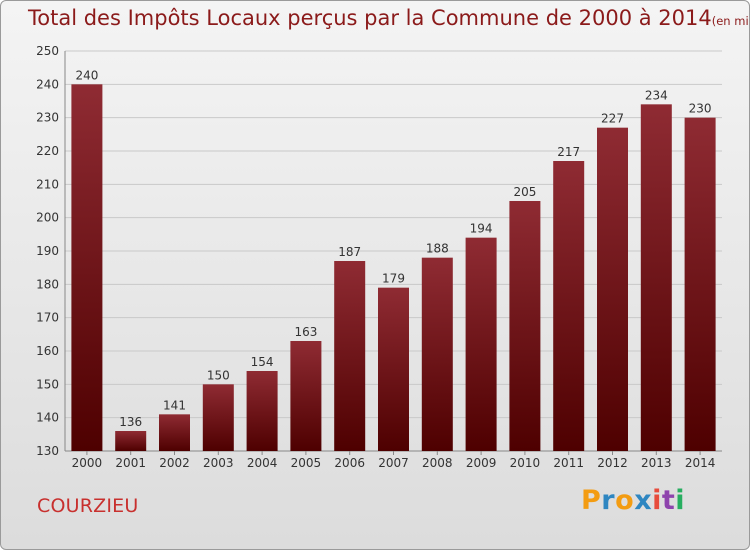 This screenshot has width=750, height=550. I want to click on x-tick-label: 2012, so click(612, 463).